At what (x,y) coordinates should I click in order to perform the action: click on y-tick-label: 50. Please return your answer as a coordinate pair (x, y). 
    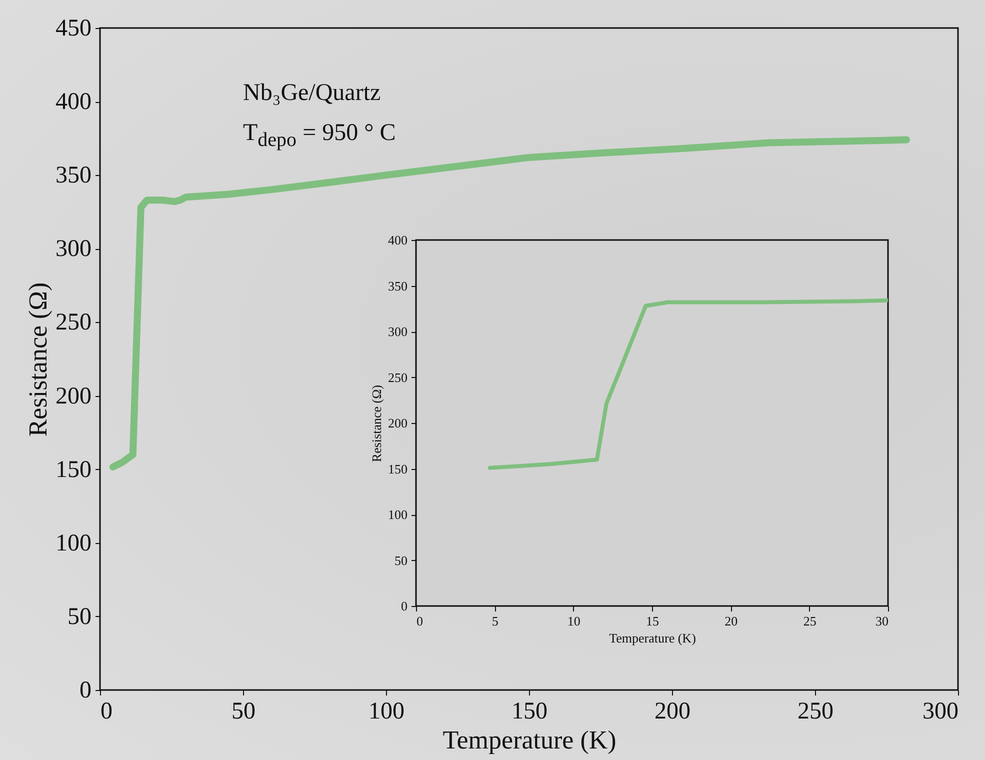
    Looking at the image, I should click on (401, 560).